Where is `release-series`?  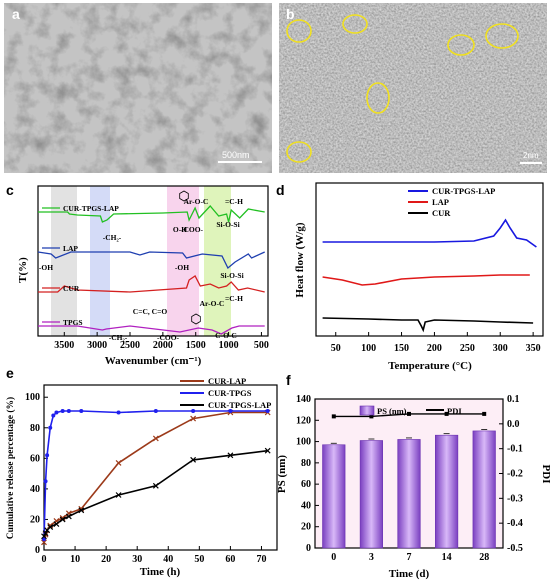
release-series is located at coordinates (156, 477).